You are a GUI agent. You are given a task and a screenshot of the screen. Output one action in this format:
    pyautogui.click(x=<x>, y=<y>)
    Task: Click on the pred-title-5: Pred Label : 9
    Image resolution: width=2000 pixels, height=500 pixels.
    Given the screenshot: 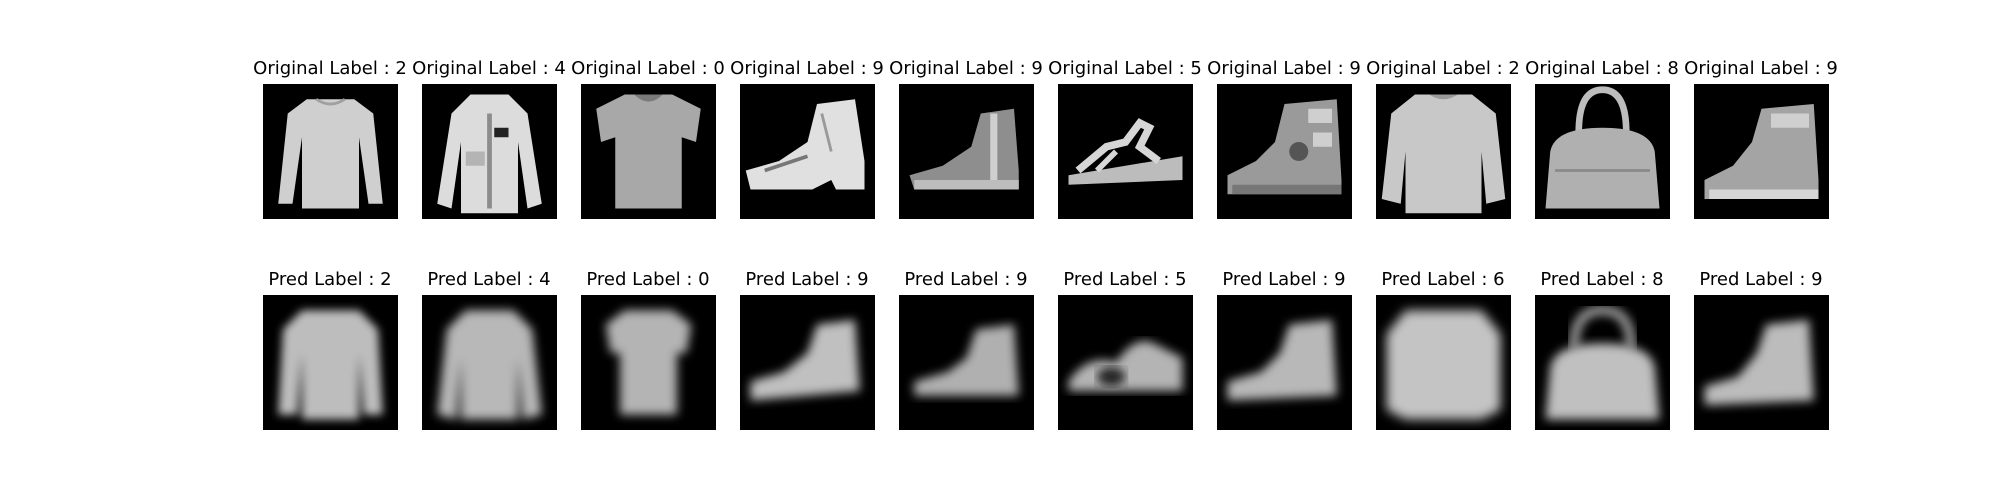 What is the action you would take?
    pyautogui.click(x=966, y=279)
    